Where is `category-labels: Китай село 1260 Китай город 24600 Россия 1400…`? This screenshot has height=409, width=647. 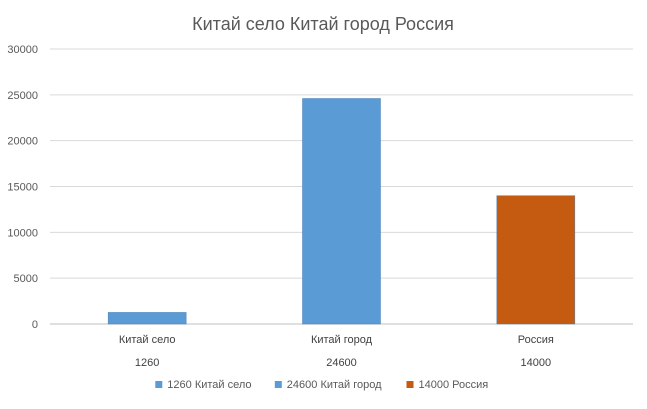
category-labels: Китай село 1260 Китай город 24600 Россия 1400… is located at coordinates (336, 351).